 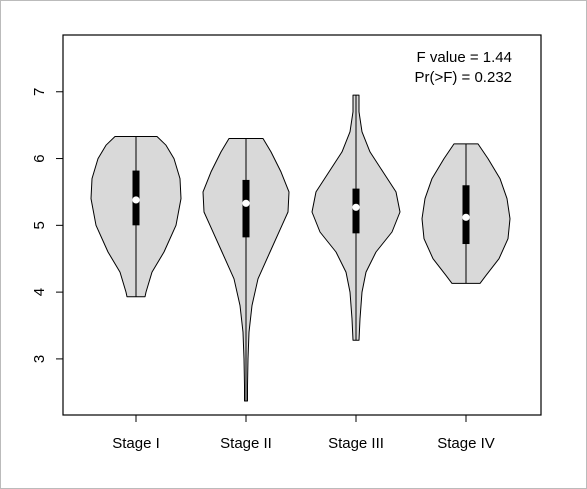 I want to click on y-tick-label: 6, so click(x=39, y=158).